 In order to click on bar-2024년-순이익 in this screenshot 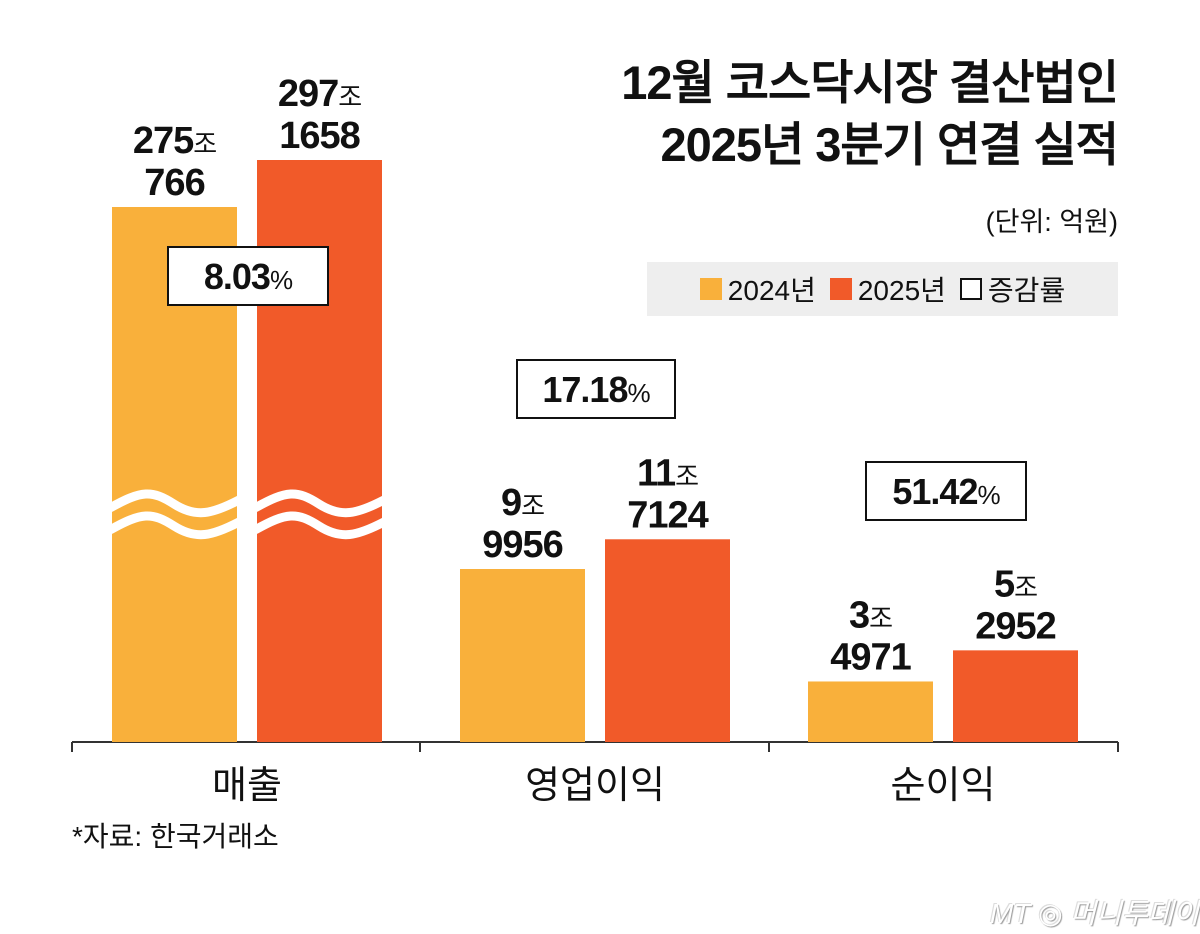, I will do `click(870, 711)`.